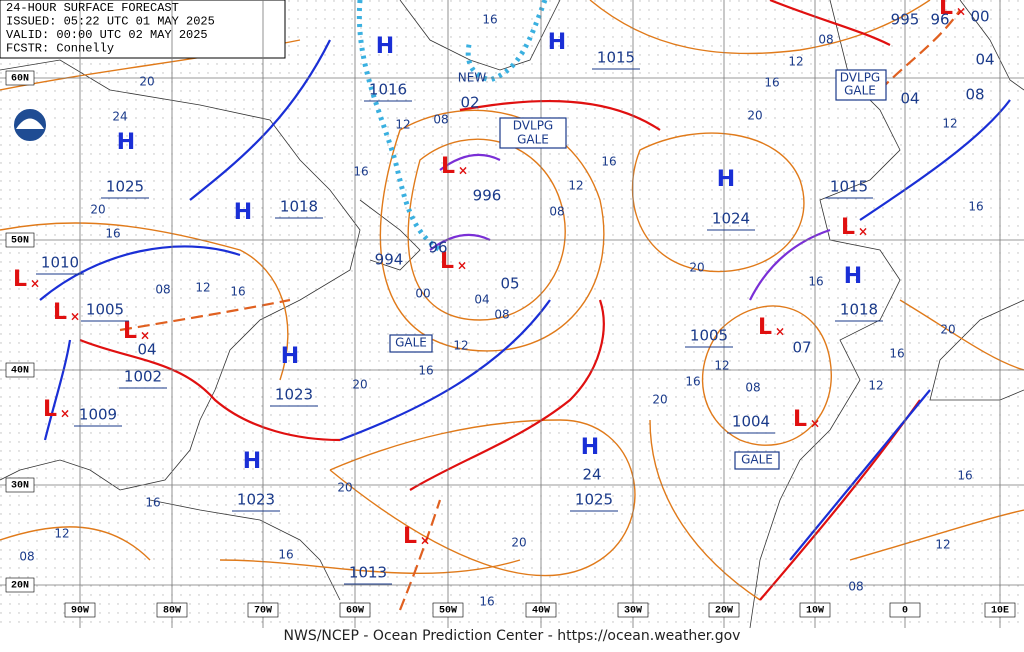 This screenshot has width=1024, height=652. What do you see at coordinates (389, 260) in the screenshot?
I see `pressure-value: 994` at bounding box center [389, 260].